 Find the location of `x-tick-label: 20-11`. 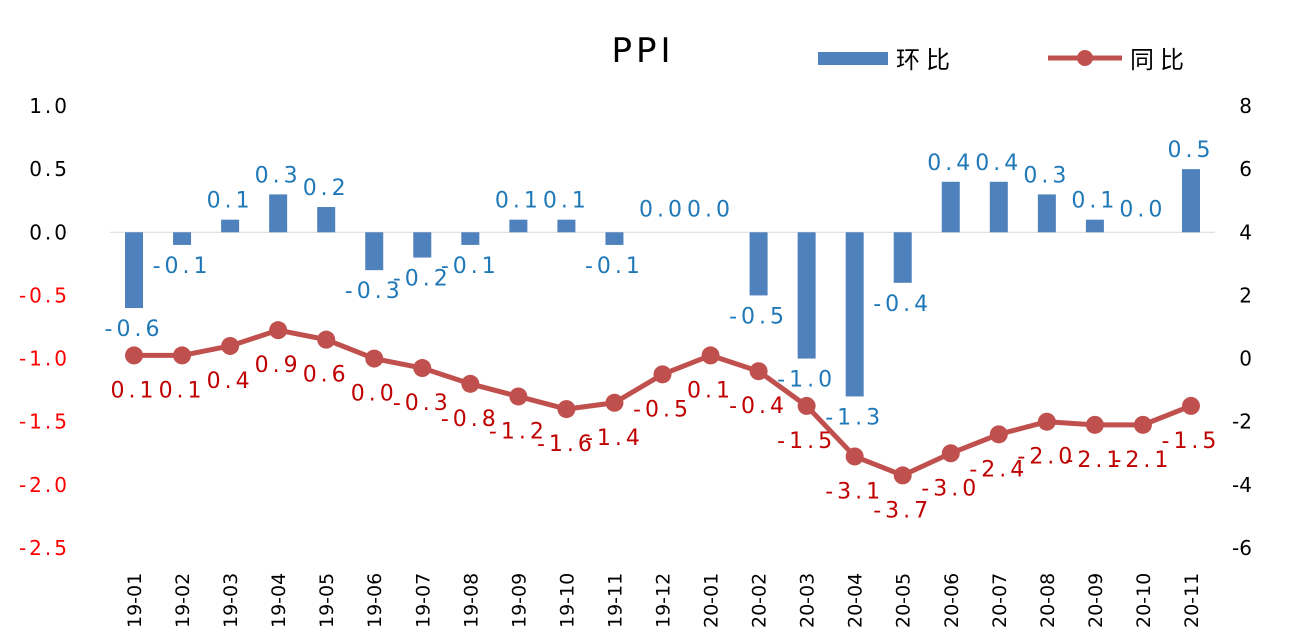

x-tick-label: 20-11 is located at coordinates (1192, 600).